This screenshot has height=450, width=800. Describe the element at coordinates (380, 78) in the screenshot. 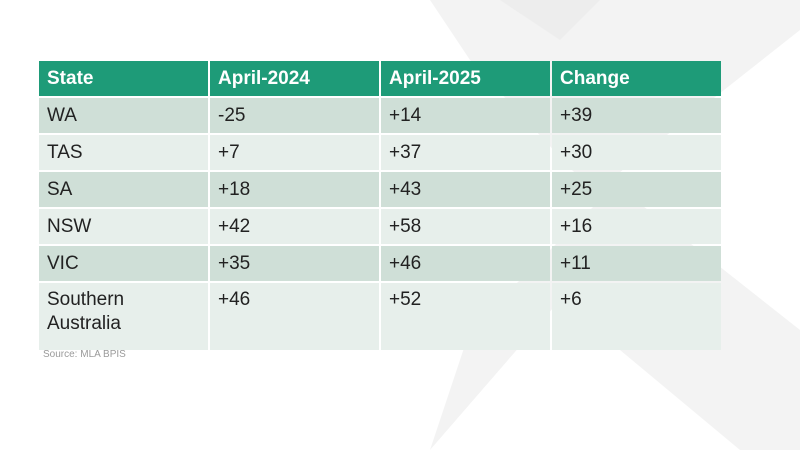

I see `table-header-row: State April-2024 April-2025 Change` at that location.